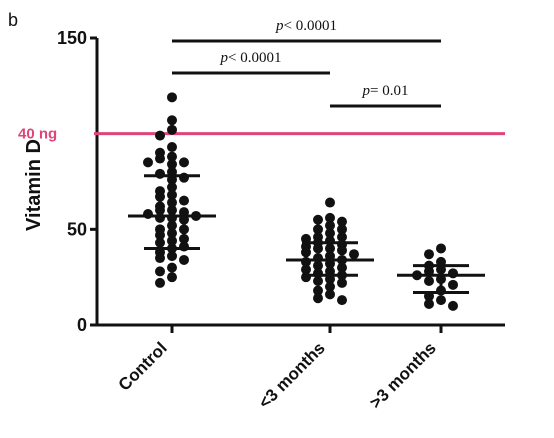 The height and width of the screenshot is (438, 554). I want to click on reference-line-label: 40 ng, so click(37, 134).